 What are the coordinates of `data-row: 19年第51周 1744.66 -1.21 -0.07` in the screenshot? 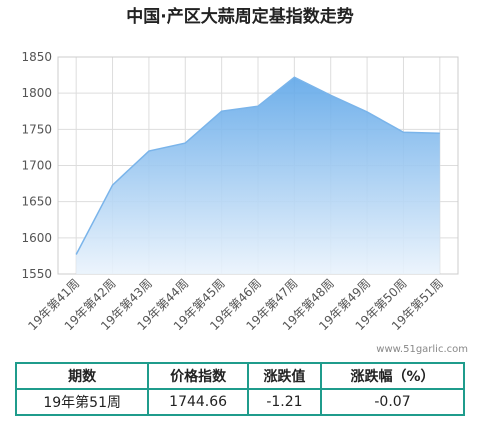 It's located at (239, 402).